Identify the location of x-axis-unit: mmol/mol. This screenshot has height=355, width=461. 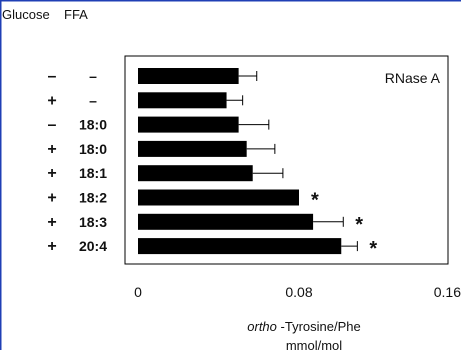
(314, 344).